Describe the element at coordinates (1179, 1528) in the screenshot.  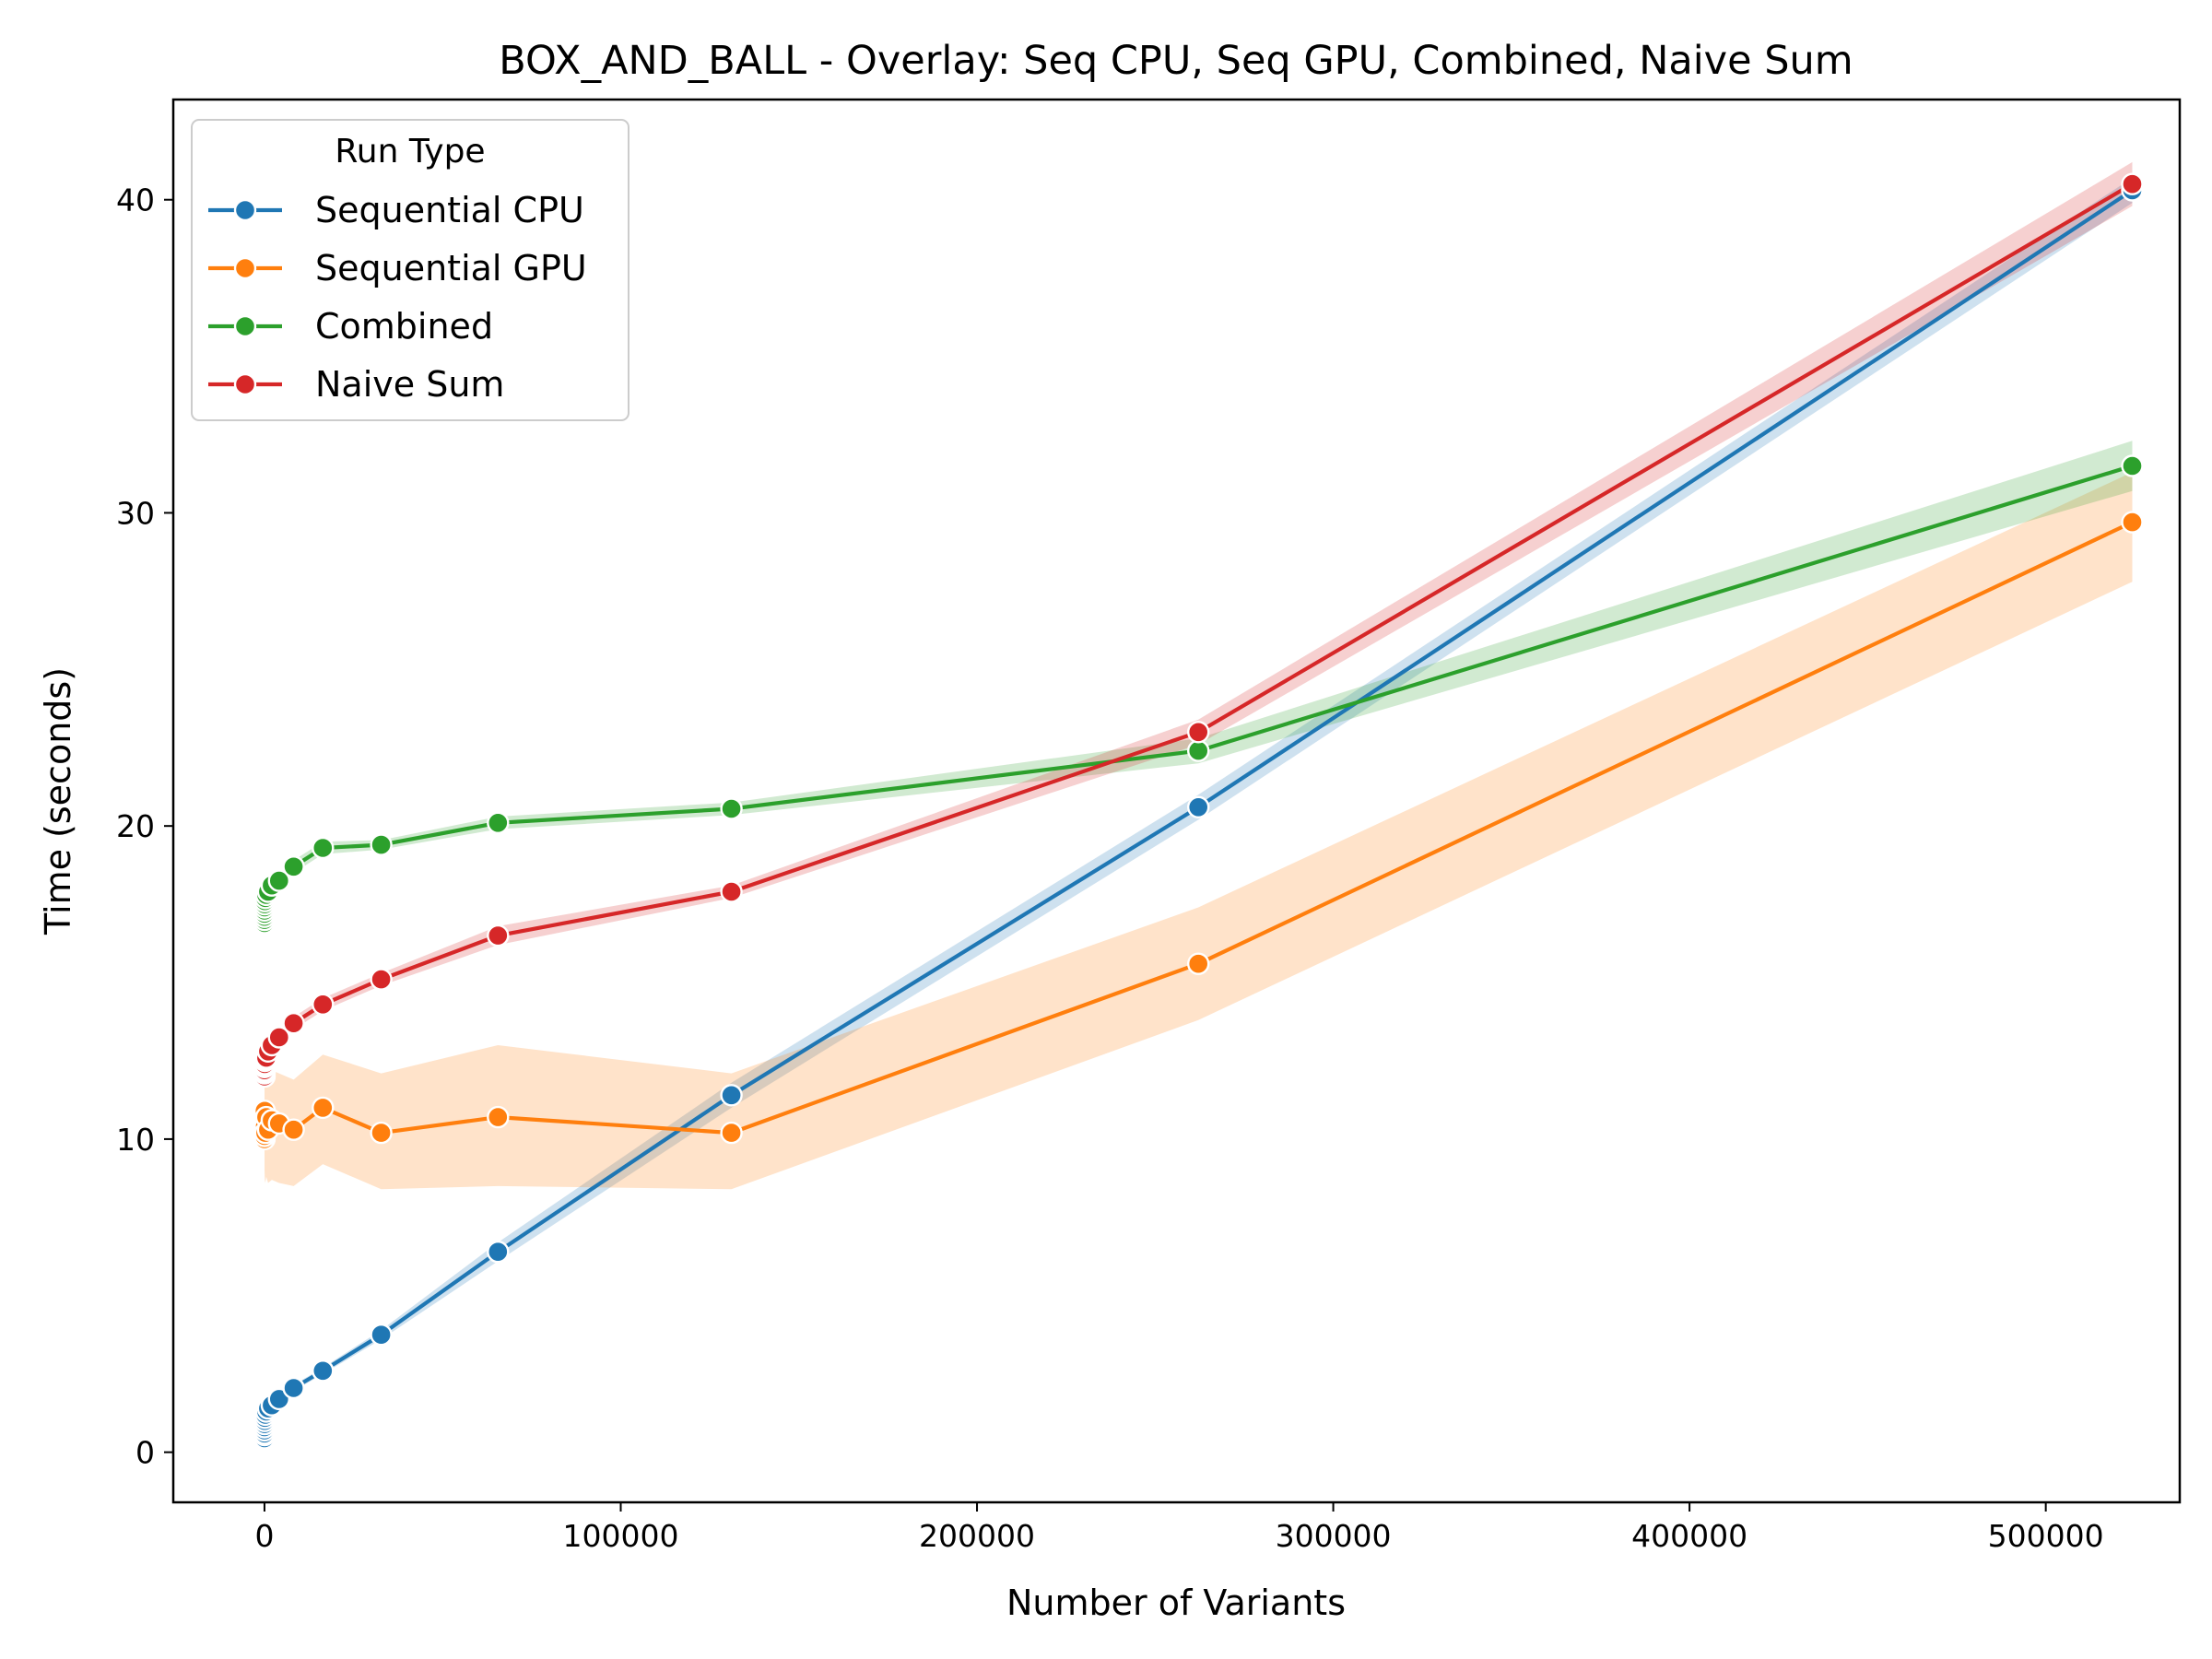
I see `x-axis-ticks: 0 100000 200000 300000 400000 500000` at that location.